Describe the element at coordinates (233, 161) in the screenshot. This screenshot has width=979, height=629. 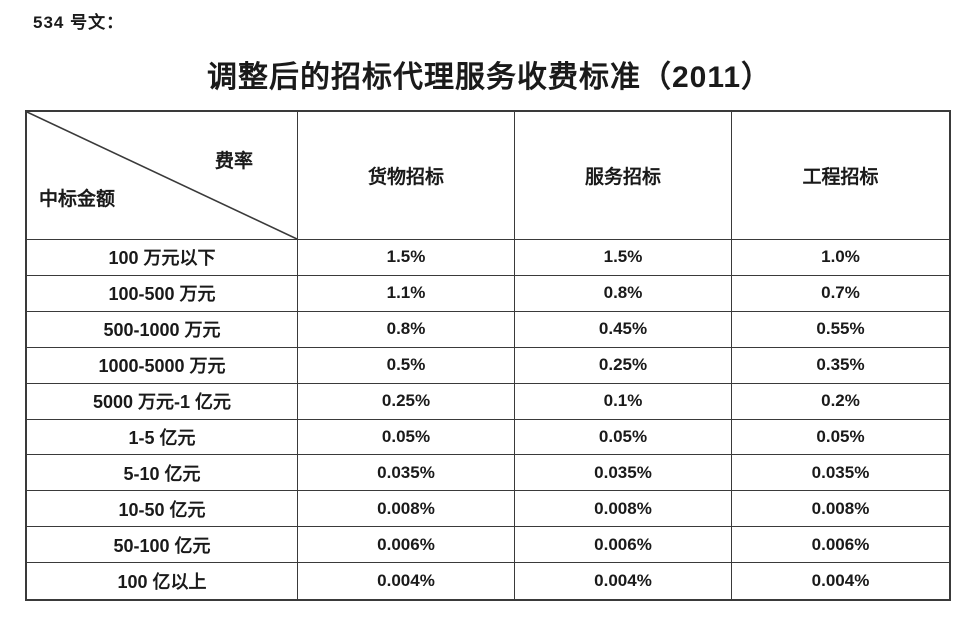
I see `corner-label-rate: 费率` at that location.